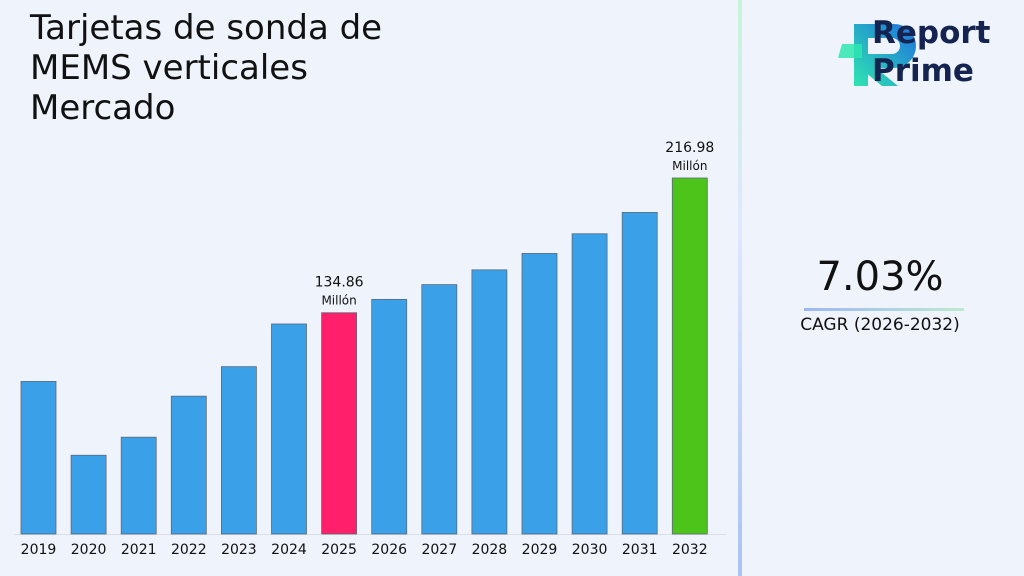 The image size is (1024, 576). What do you see at coordinates (880, 325) in the screenshot?
I see `cagr-label: CAGR (2026-2032)` at bounding box center [880, 325].